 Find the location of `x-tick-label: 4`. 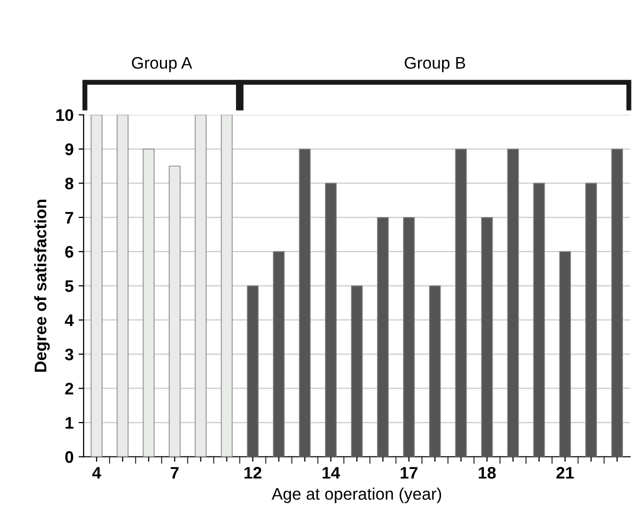

x-tick-label: 4 is located at coordinates (97, 473).